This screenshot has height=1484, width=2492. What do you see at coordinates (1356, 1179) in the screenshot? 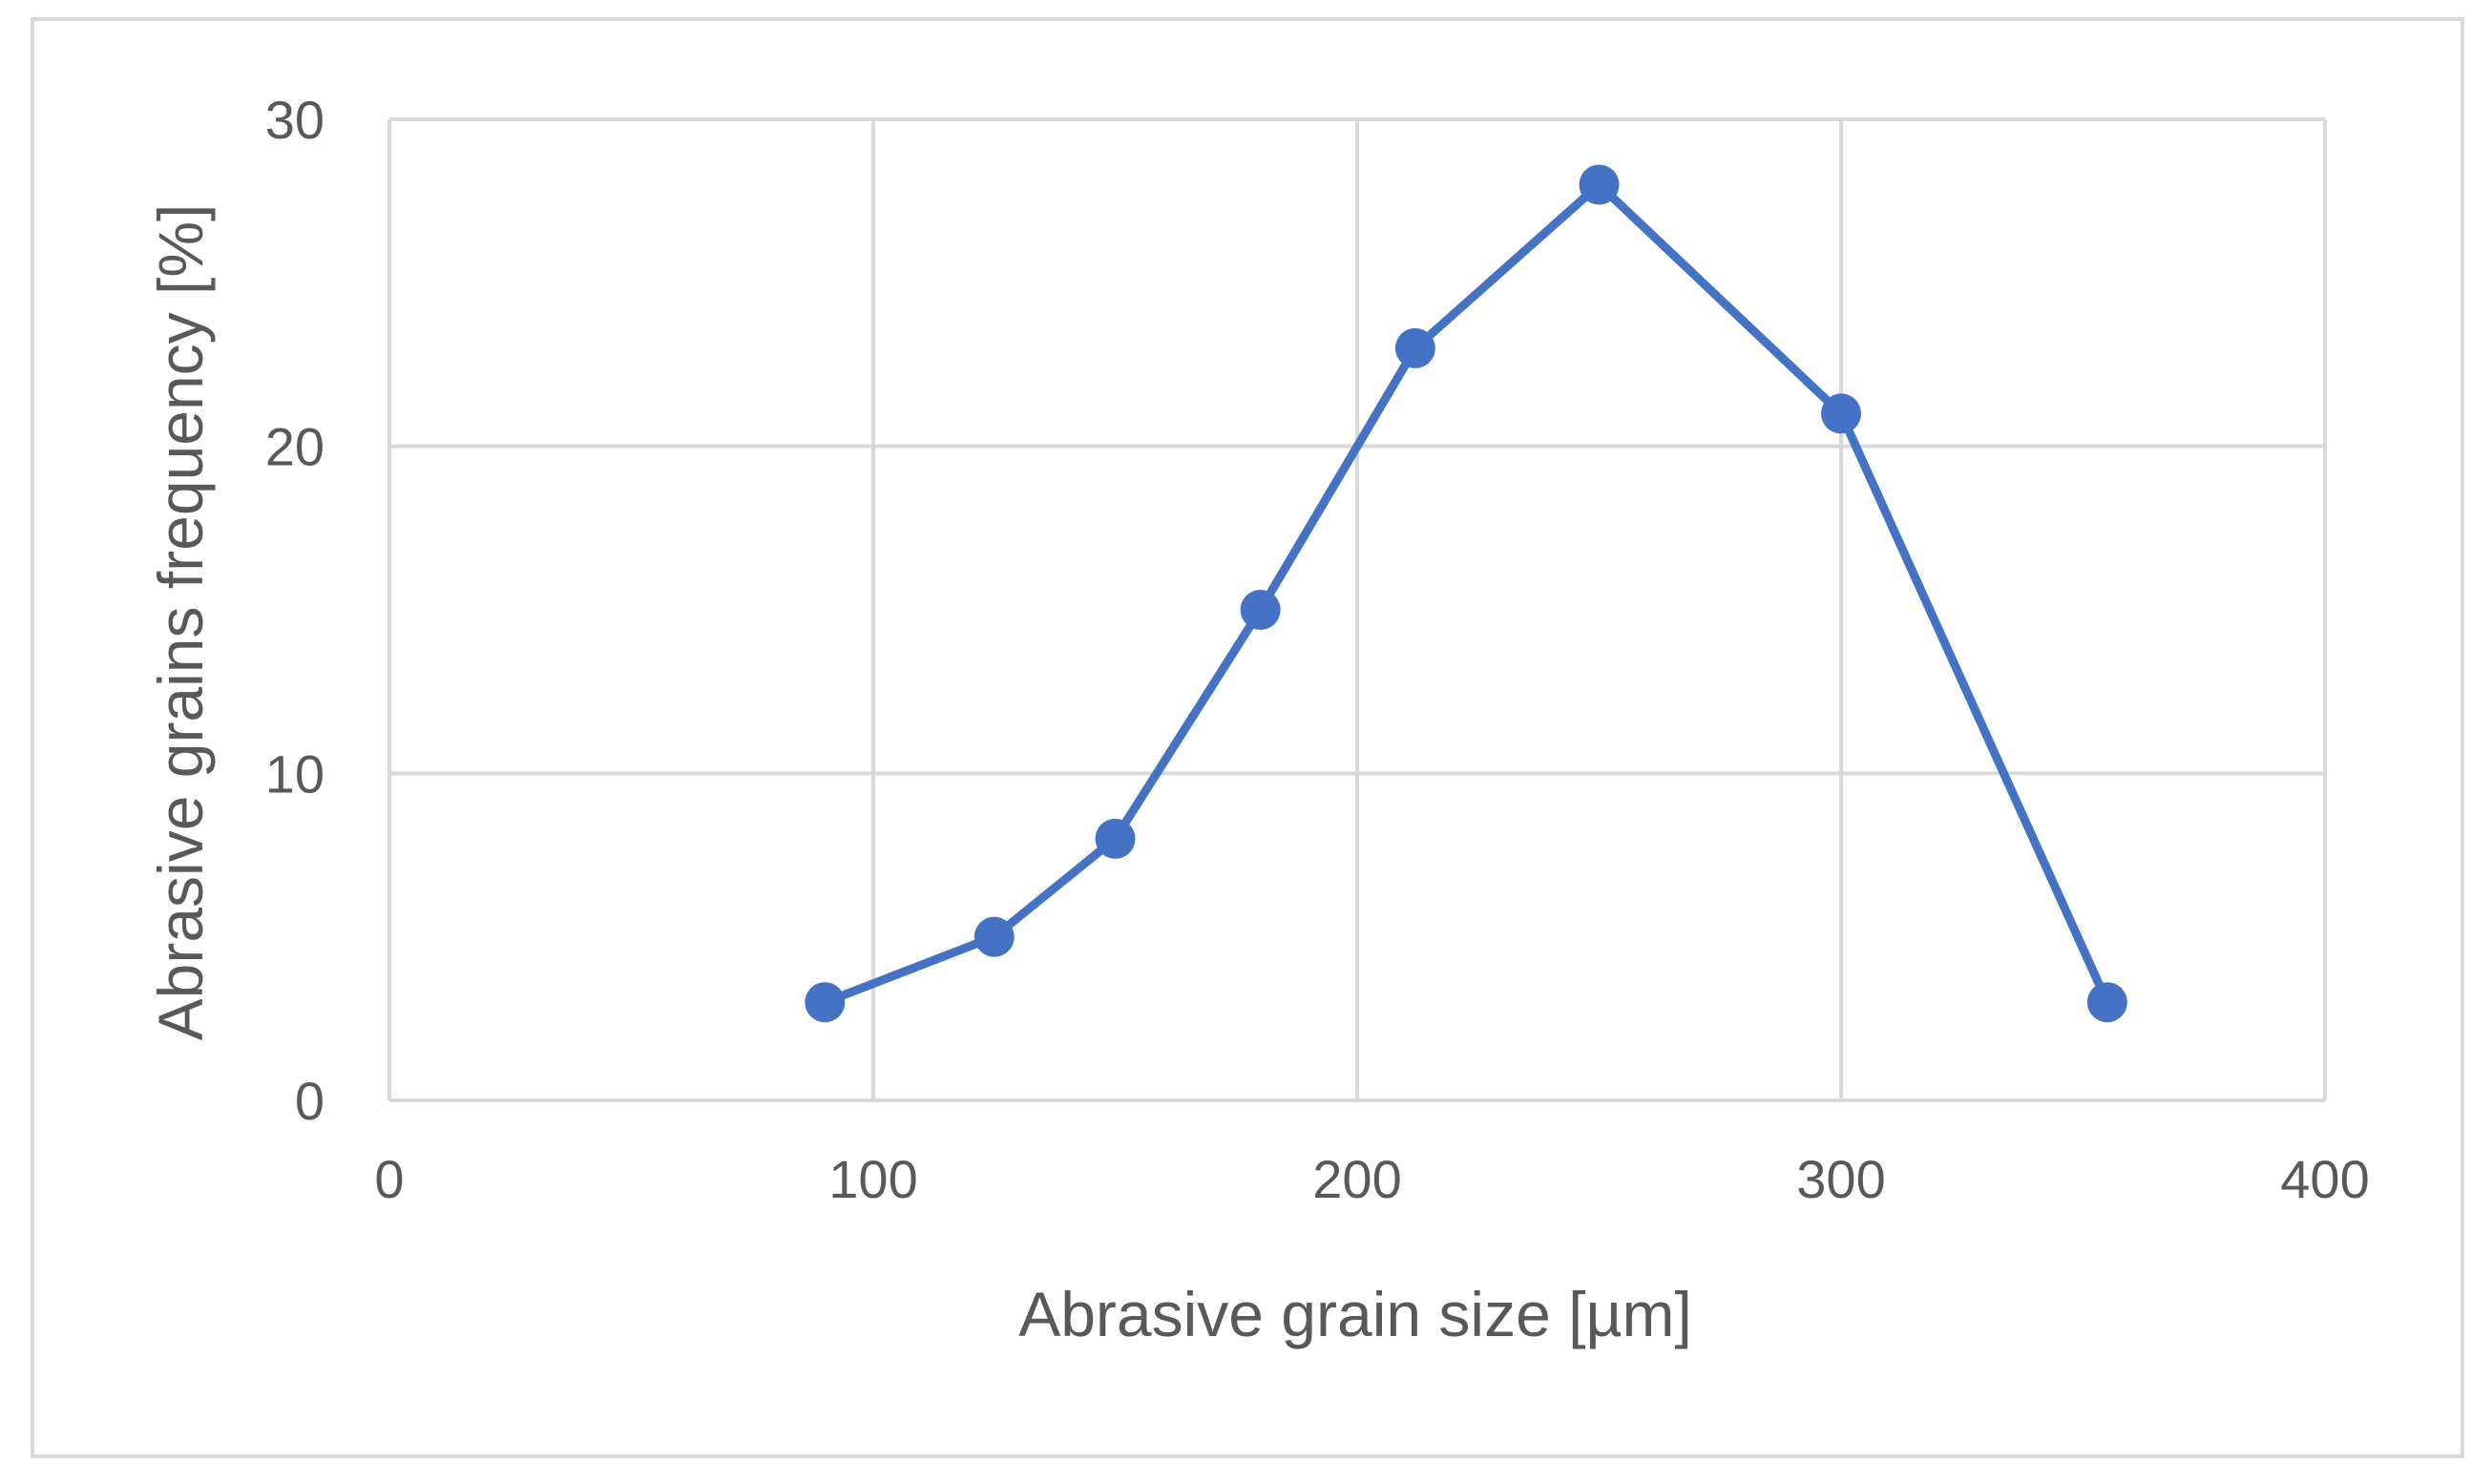
I see `x-tick-label: 200` at bounding box center [1356, 1179].